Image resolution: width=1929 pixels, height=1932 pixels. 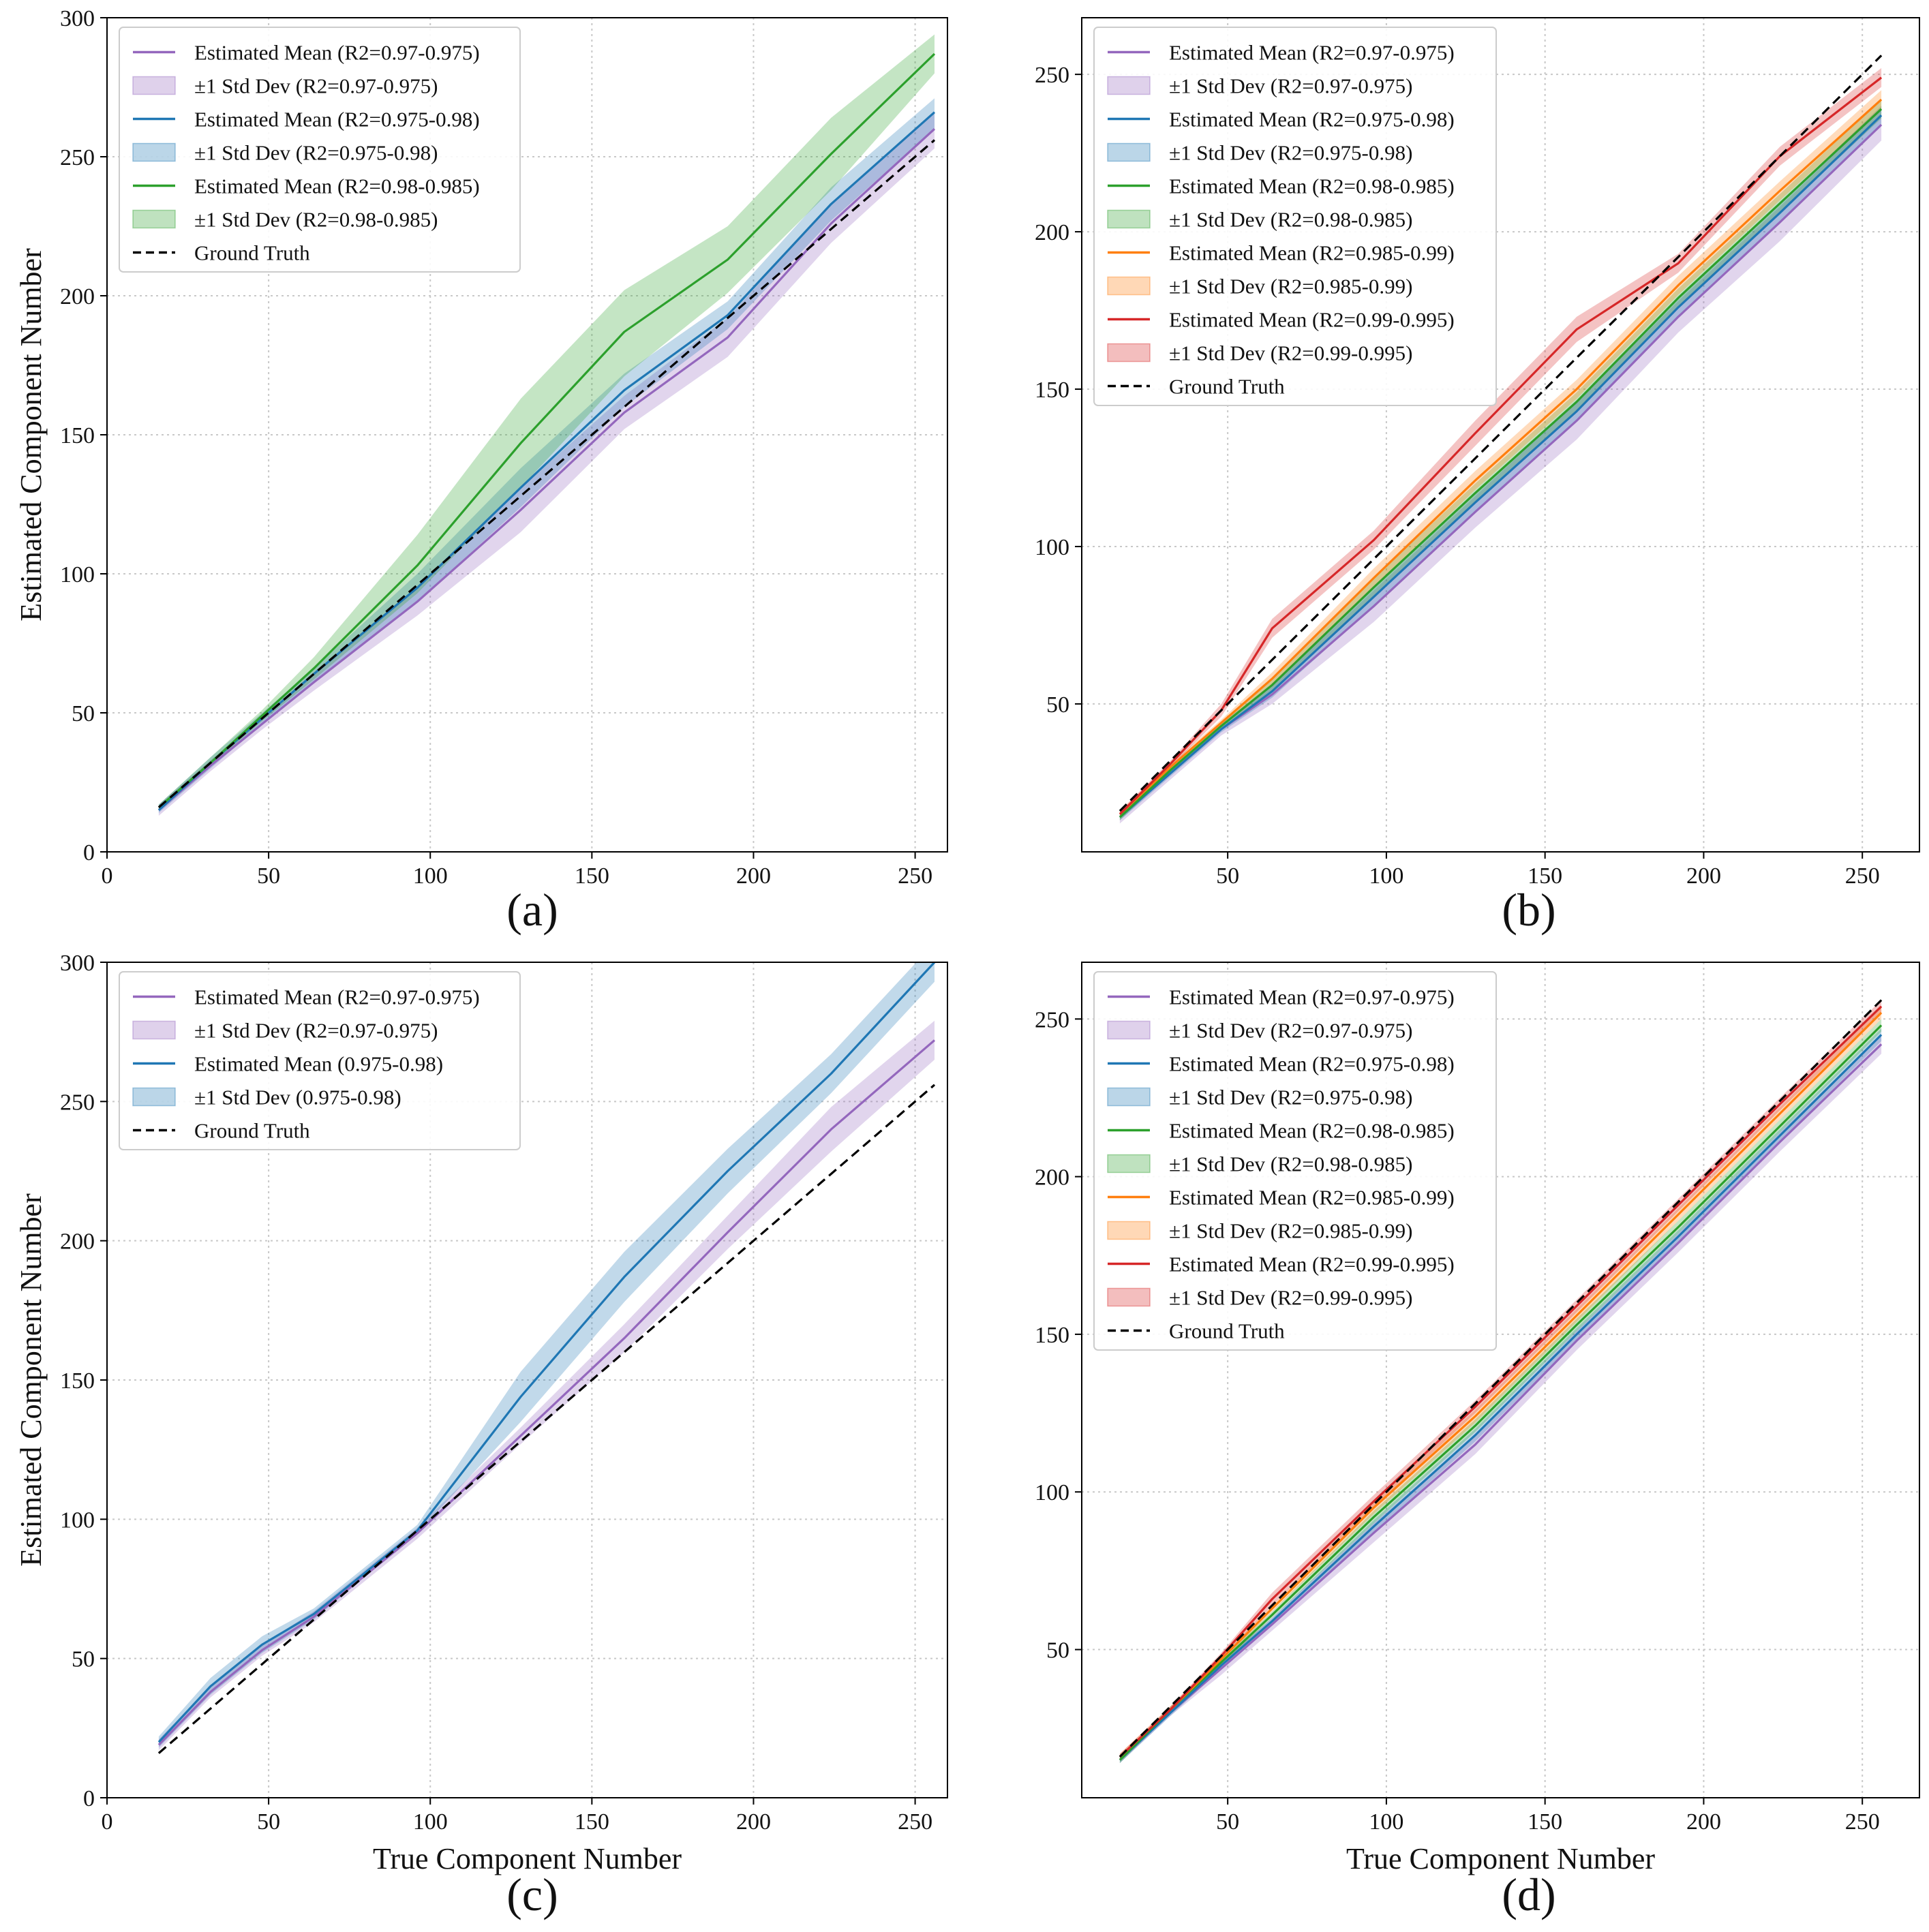 I want to click on std-band-green, so click(x=1500, y=460).